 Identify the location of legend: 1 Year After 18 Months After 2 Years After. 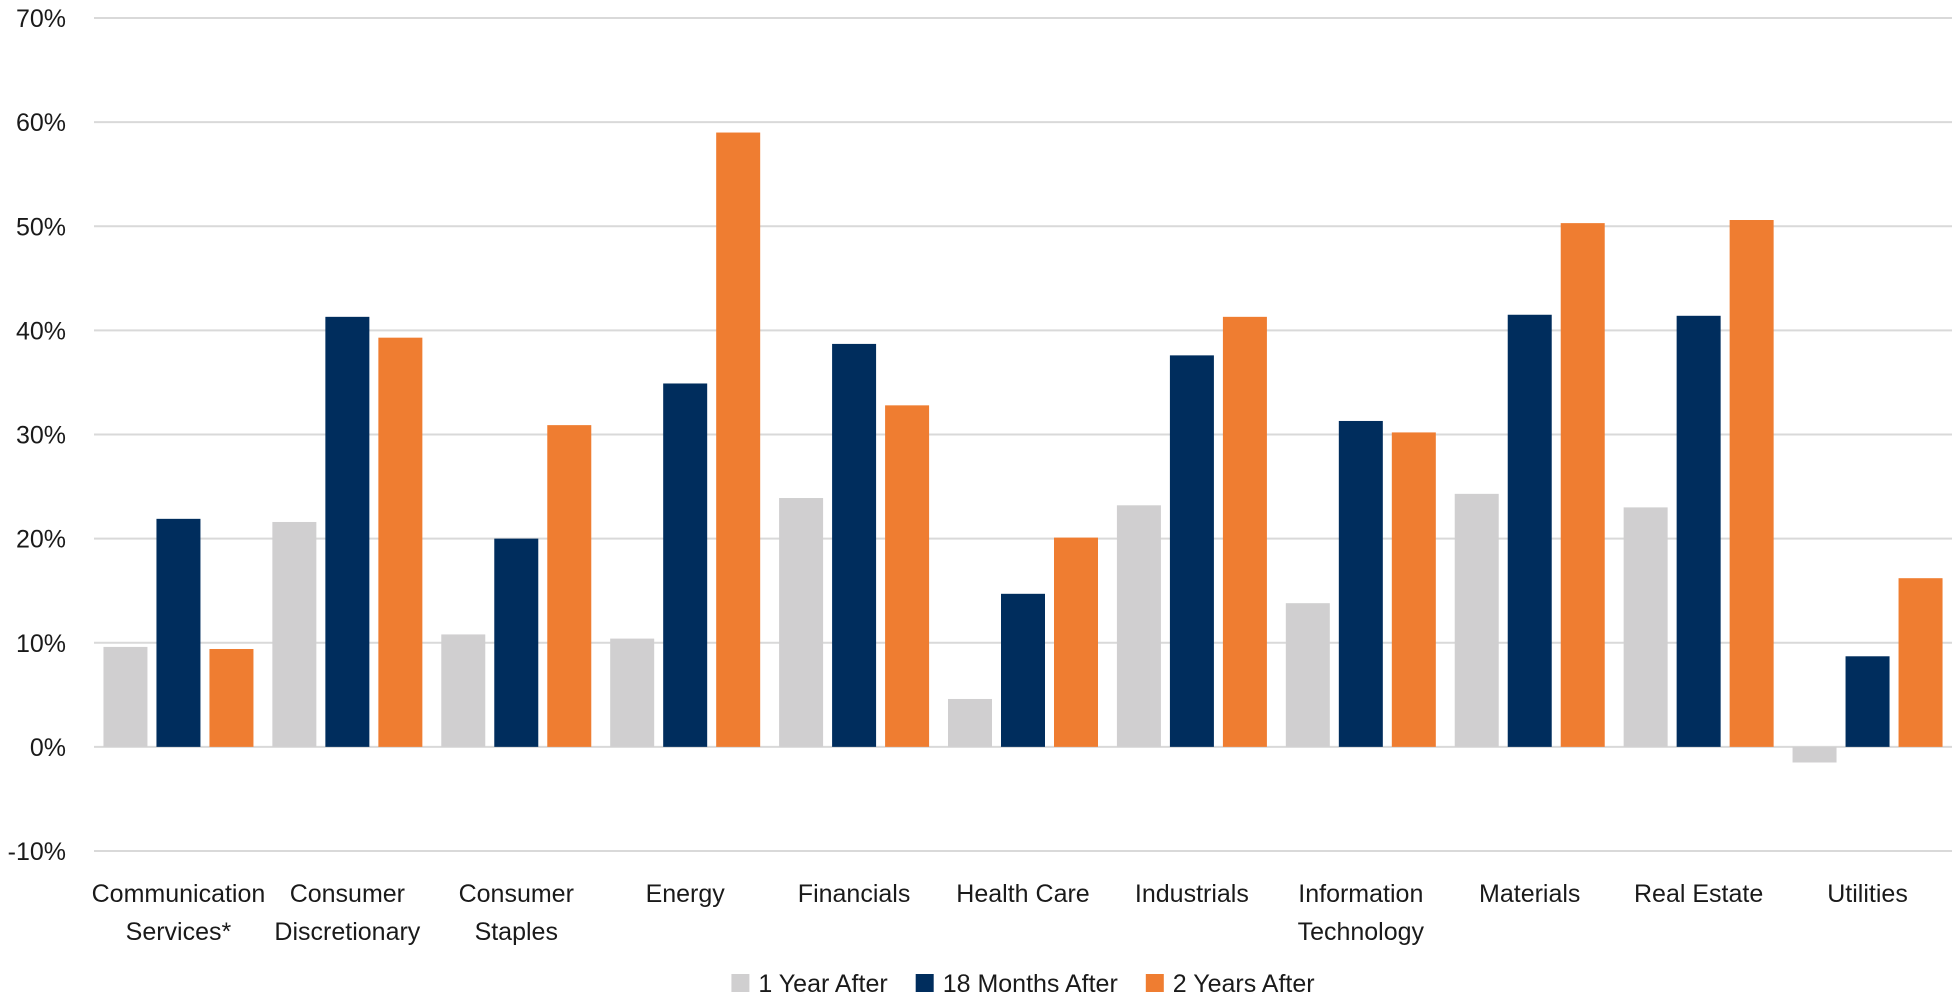
(1023, 984).